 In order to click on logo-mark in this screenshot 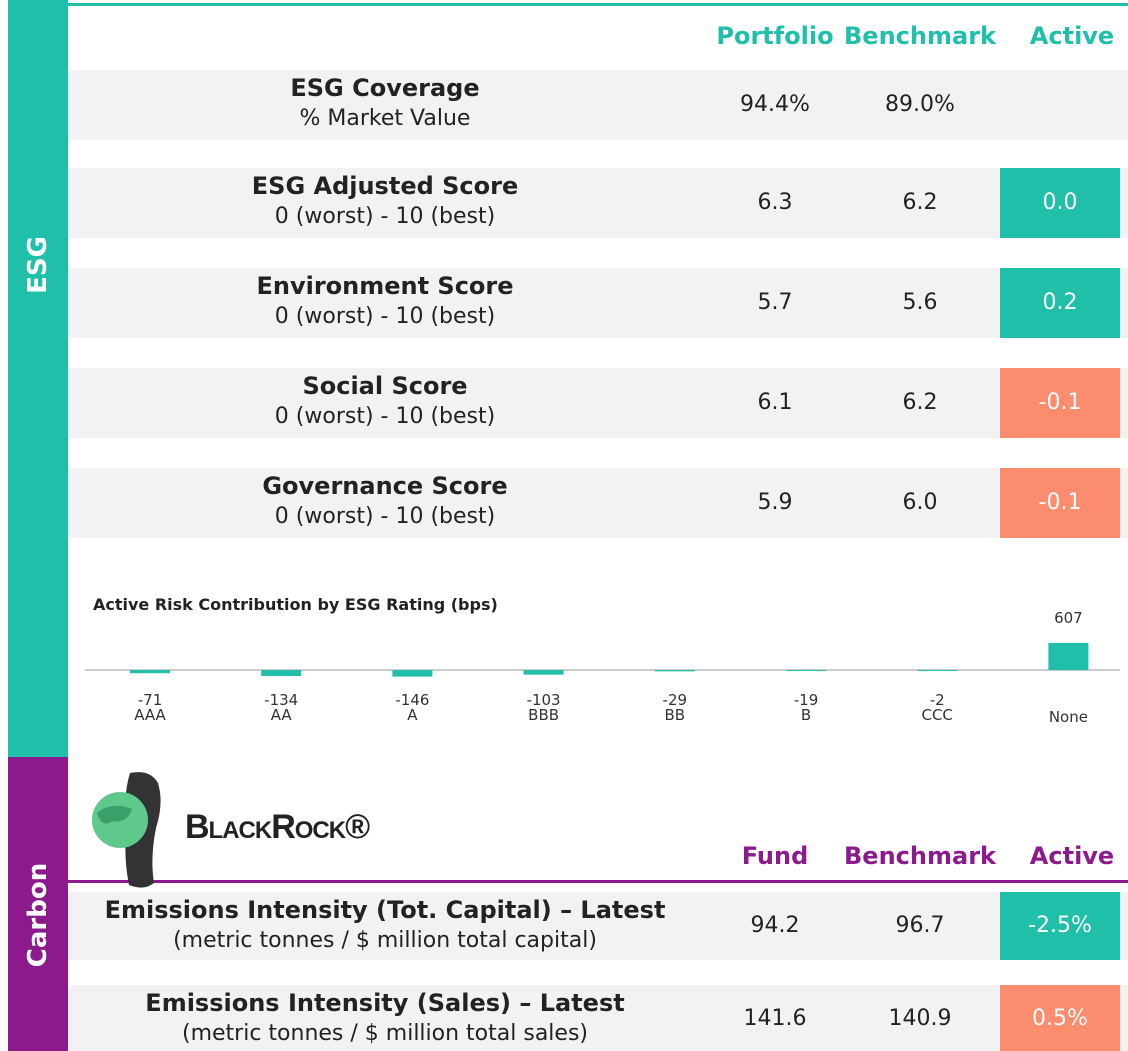, I will do `click(126, 830)`.